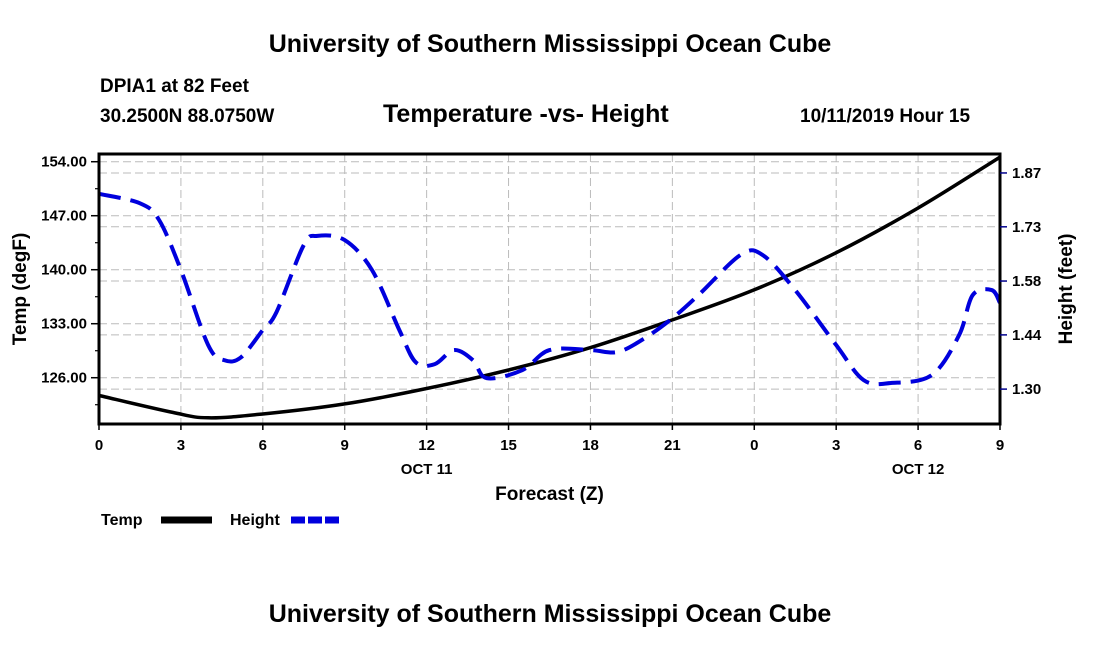 The image size is (1100, 650). Describe the element at coordinates (427, 469) in the screenshot. I see `x-date-label: OCT 11` at that location.